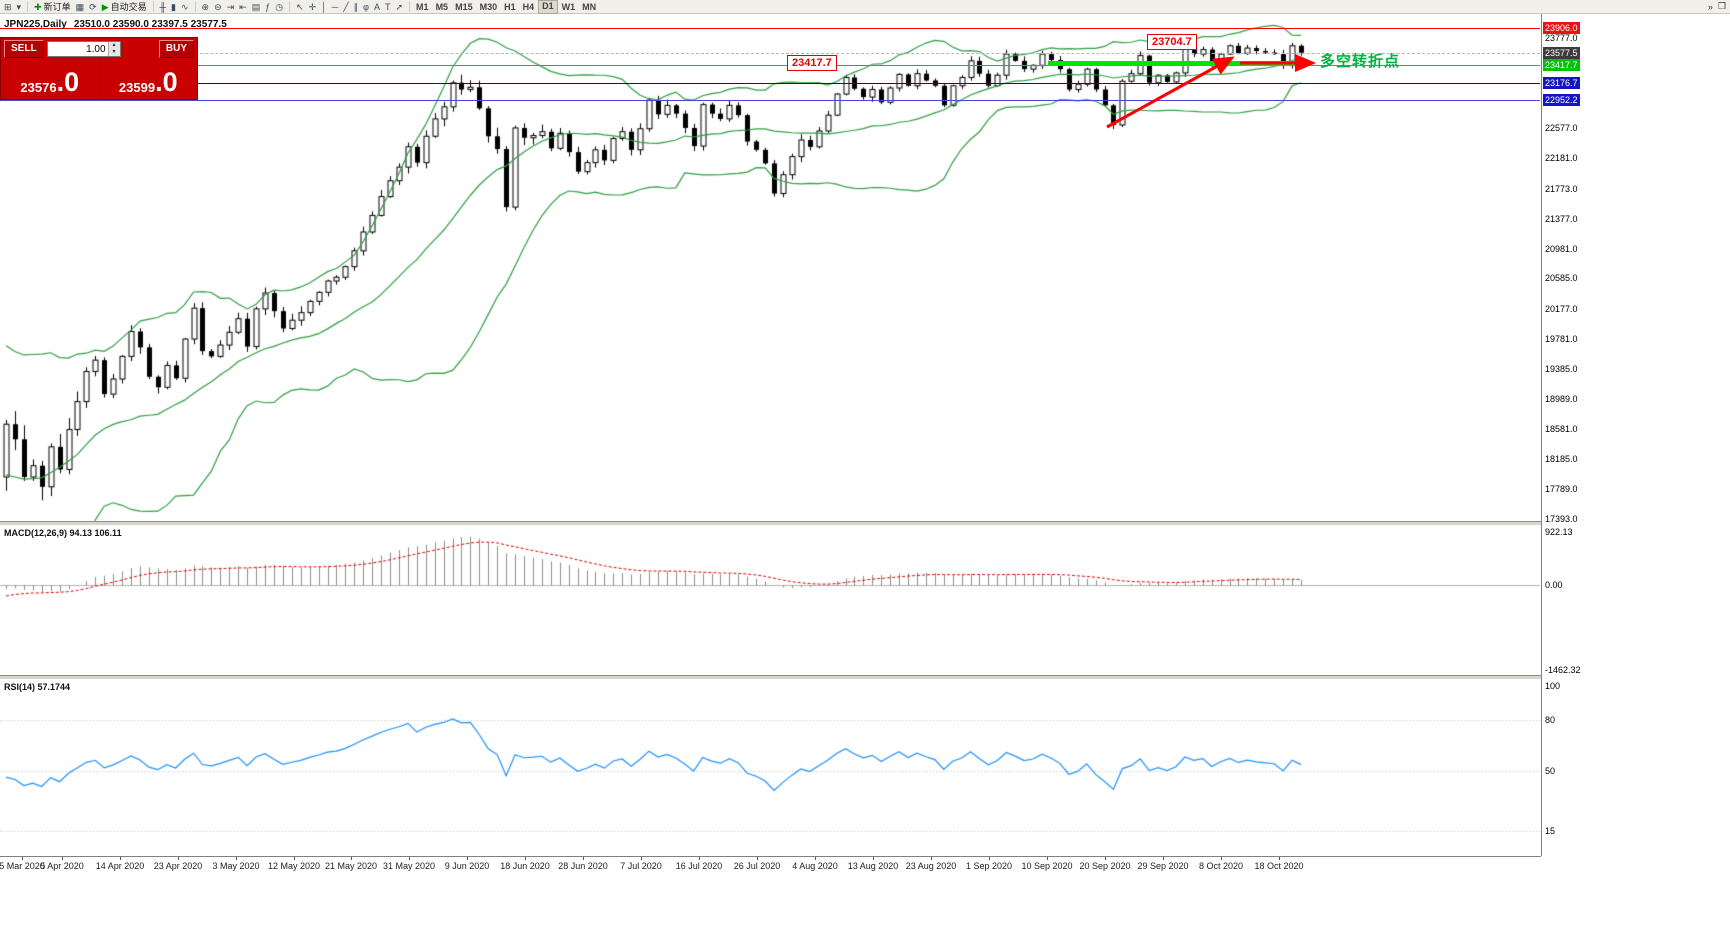 The width and height of the screenshot is (1730, 945). Describe the element at coordinates (1559, 532) in the screenshot. I see `macd-tick-label: 922.13` at that location.